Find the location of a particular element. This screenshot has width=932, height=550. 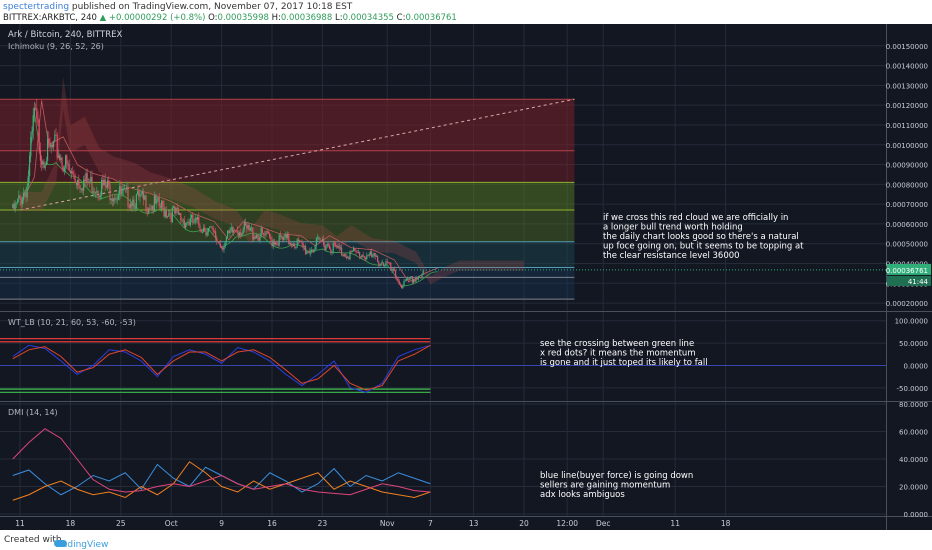

author-link: spectertrading is located at coordinates (36, 7).